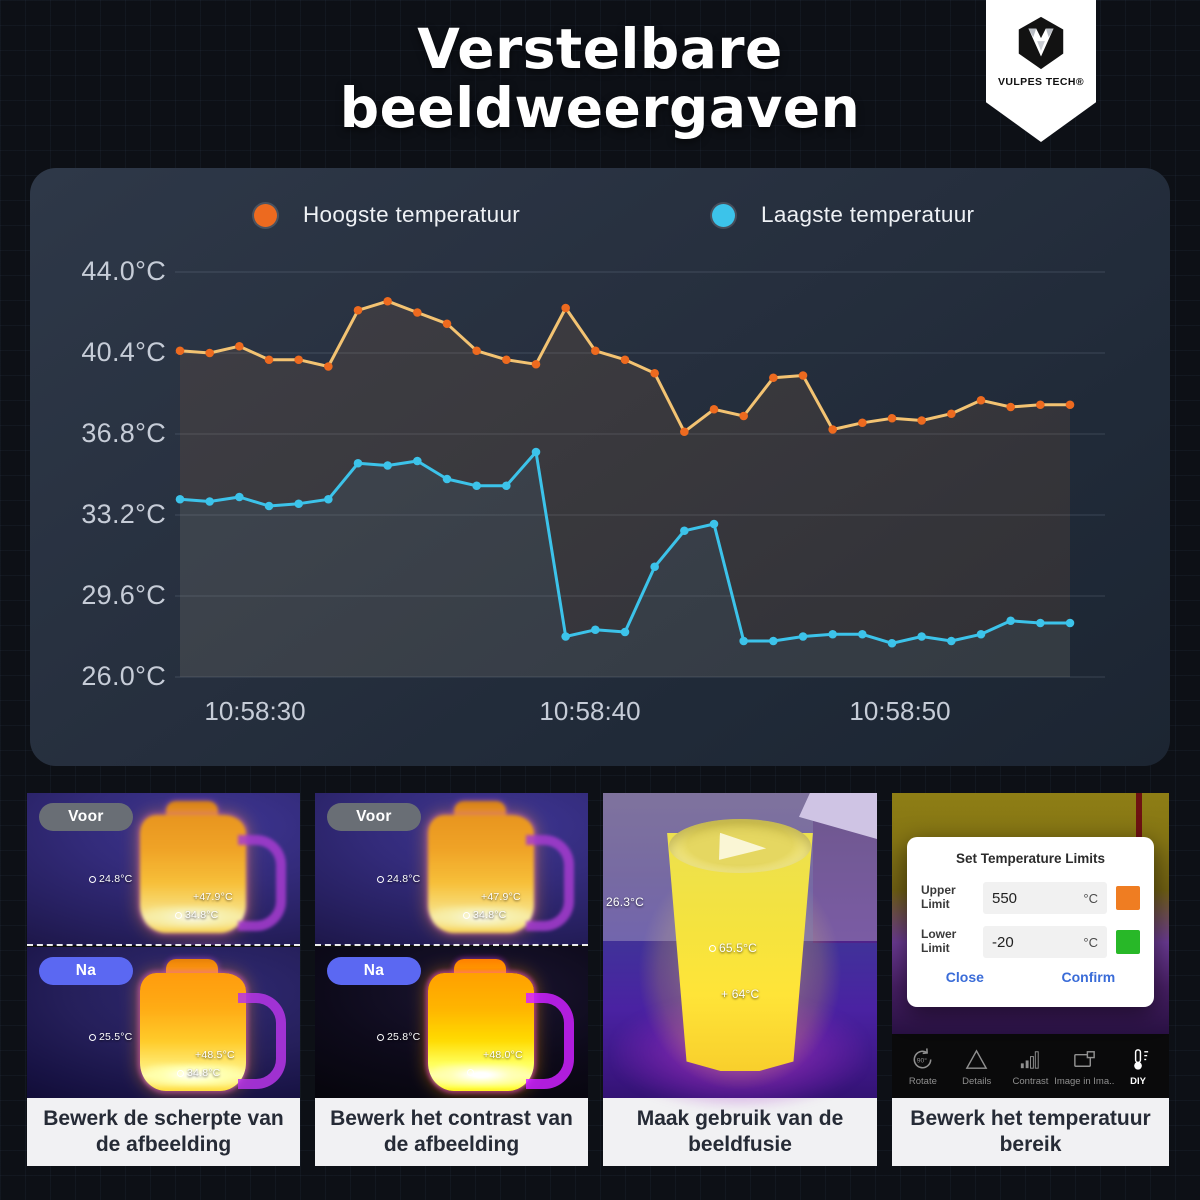 The image size is (1200, 1200). I want to click on close-button: Close, so click(964, 977).